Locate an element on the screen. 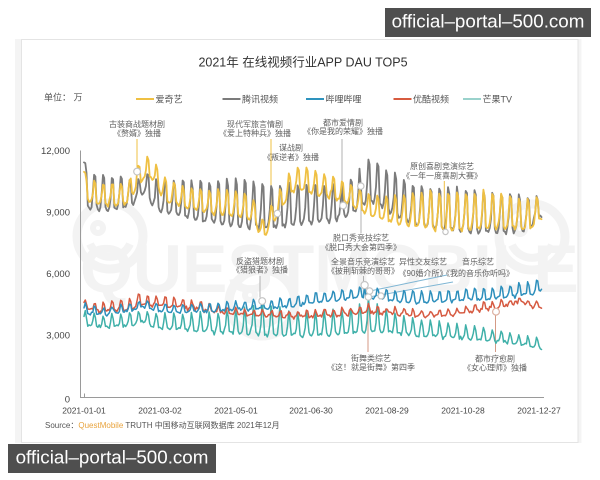  svg-text: 《脱口秀大会第四季》 is located at coordinates (361, 247).